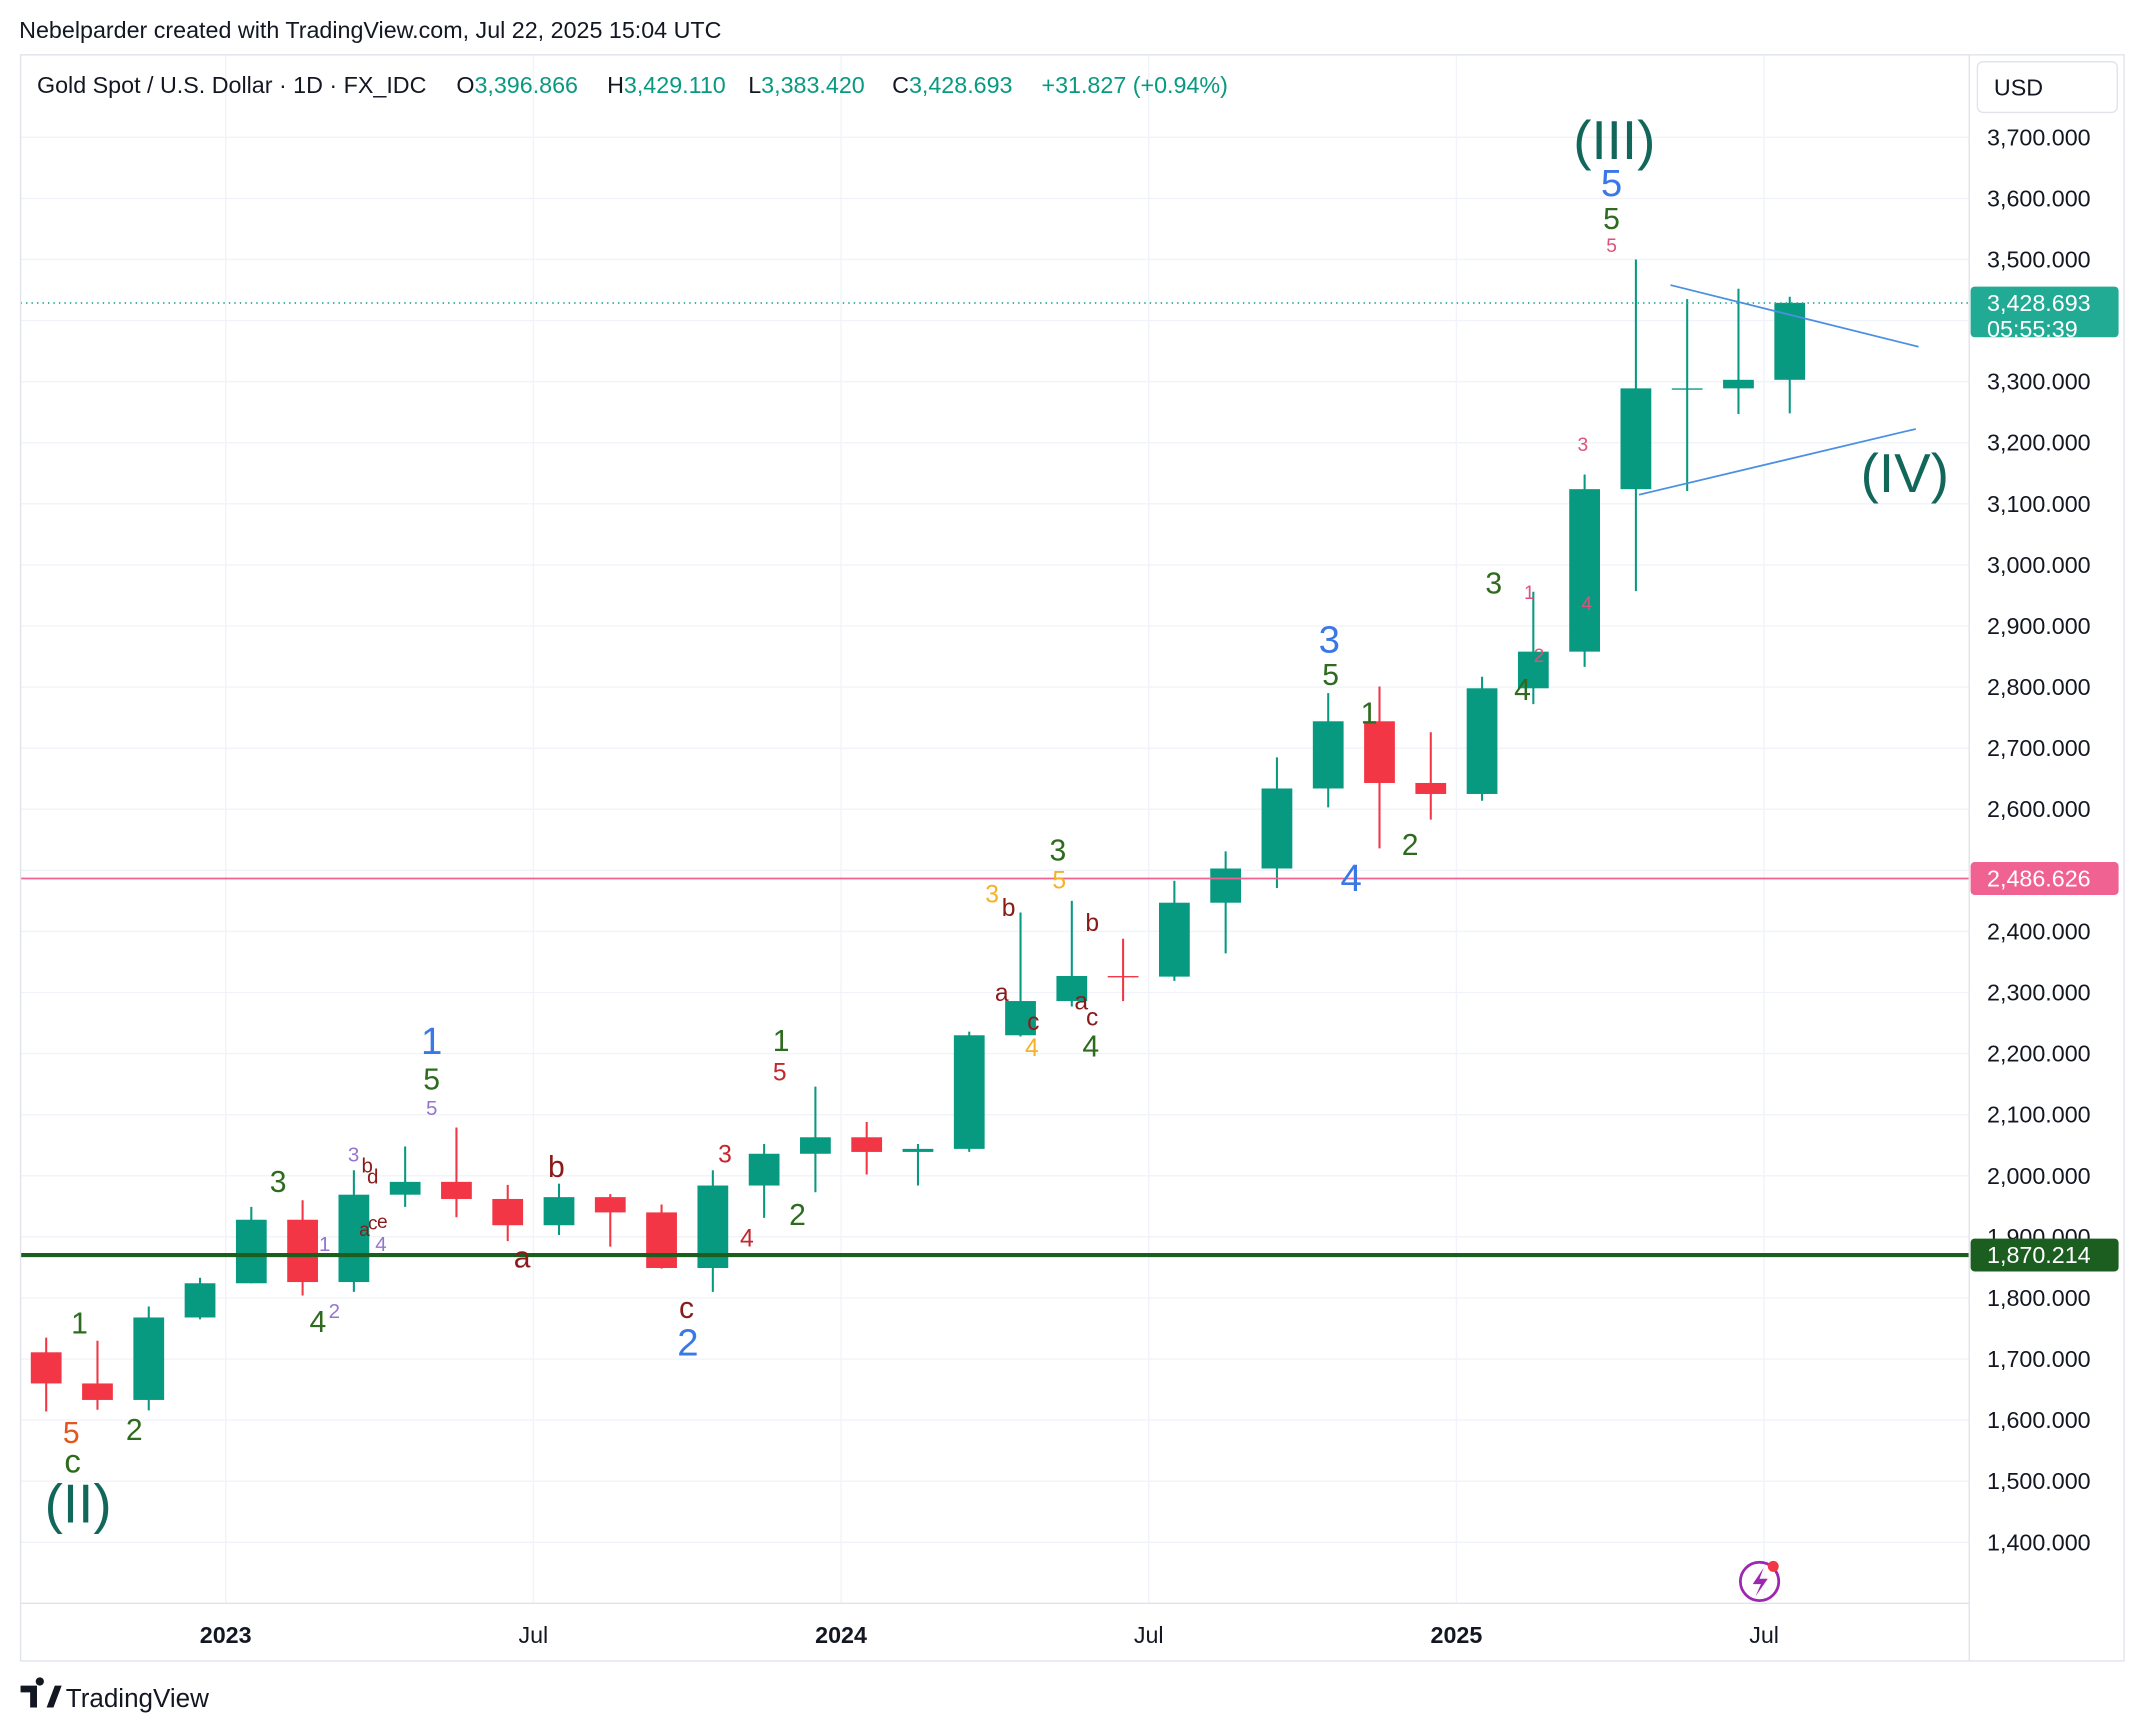  Describe the element at coordinates (231, 85) in the screenshot. I see `symbol: Gold Spot / U.S. Dollar · 1D · FX_IDC` at that location.